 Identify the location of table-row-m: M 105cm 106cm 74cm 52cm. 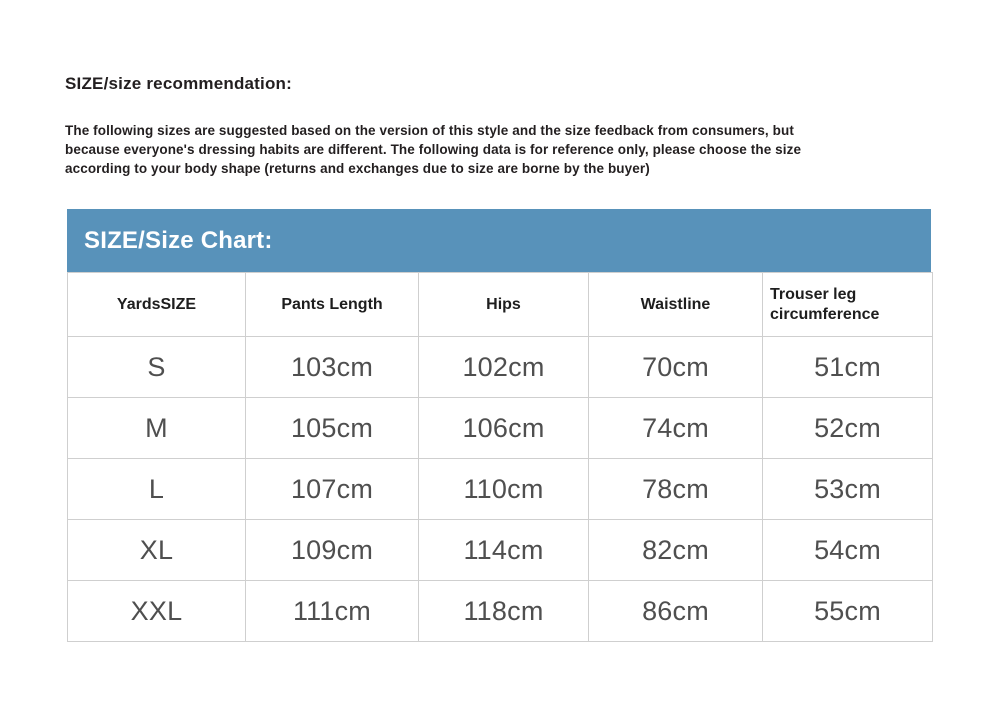
(500, 428).